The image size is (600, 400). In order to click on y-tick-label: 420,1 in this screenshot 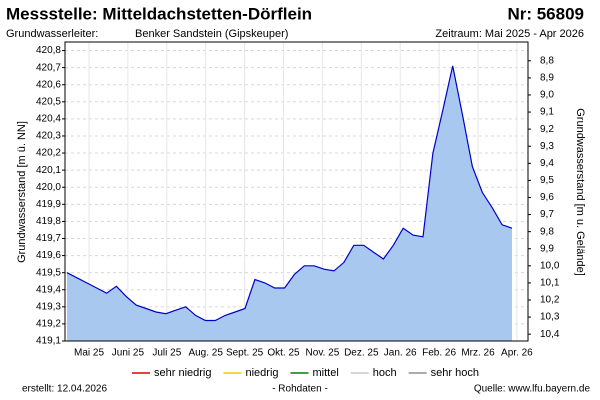, I will do `click(48, 170)`.